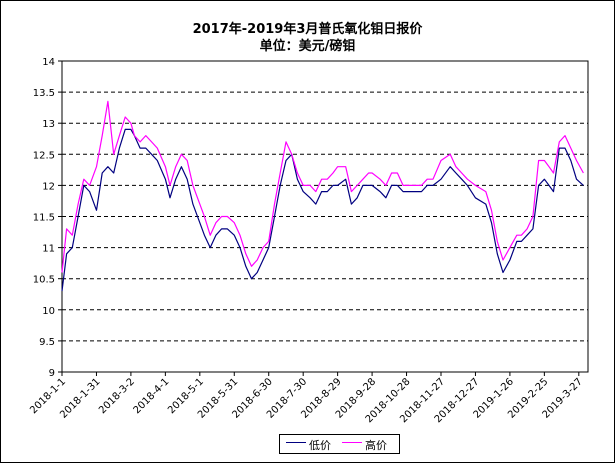 This screenshot has width=615, height=463. I want to click on y-tick-label: 12, so click(48, 186).